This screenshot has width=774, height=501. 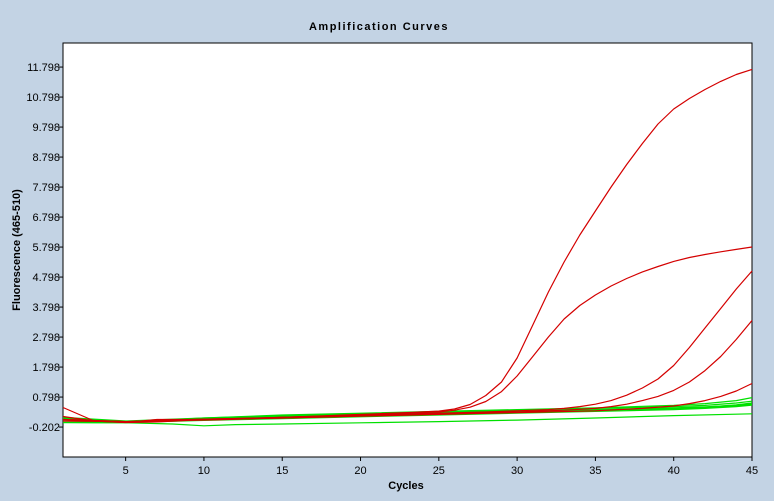 I want to click on y-tick-label: 11.798, so click(x=43, y=68).